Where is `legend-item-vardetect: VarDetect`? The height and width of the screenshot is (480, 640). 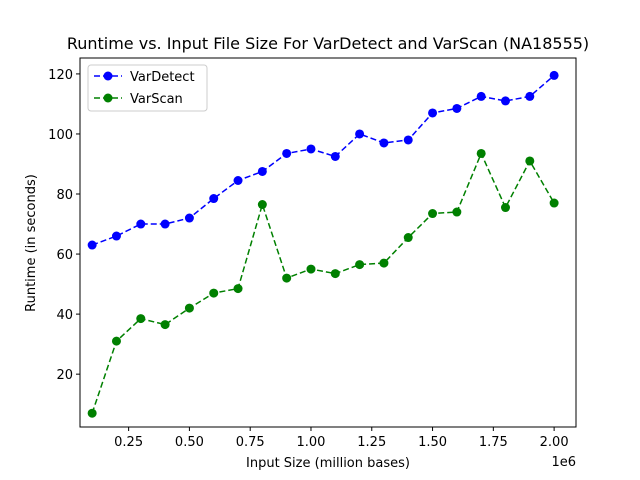
legend-item-vardetect: VarDetect is located at coordinates (144, 77).